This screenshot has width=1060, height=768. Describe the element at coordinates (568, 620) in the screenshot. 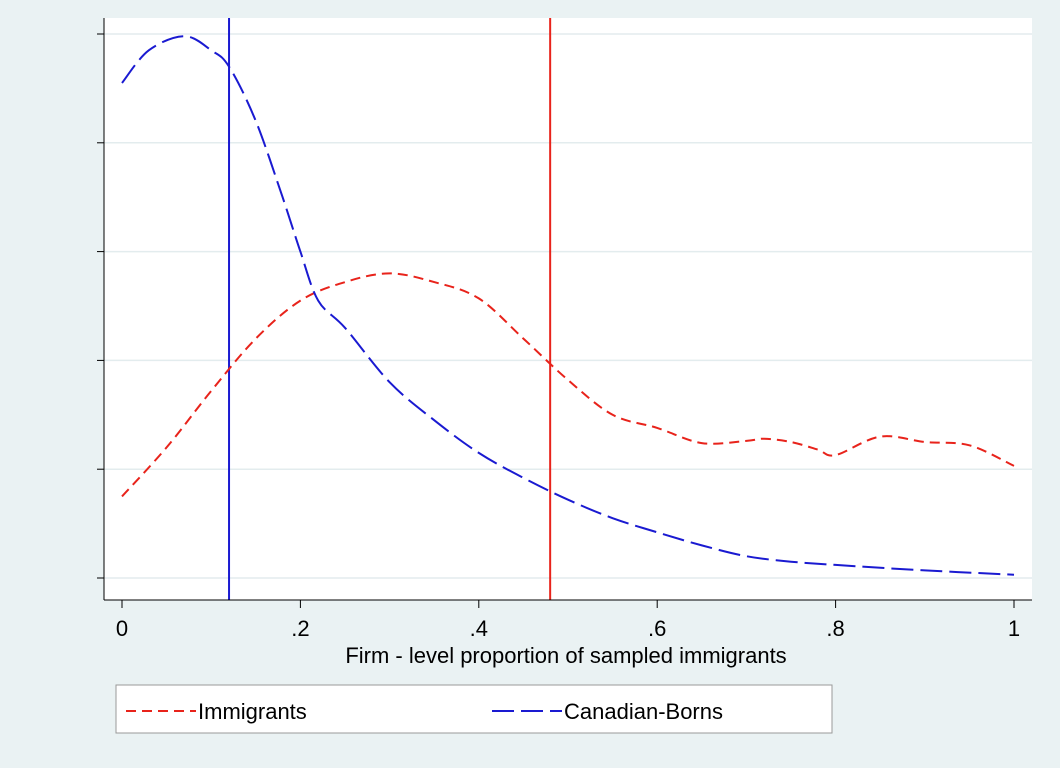

I see `x-ticks: 0 .2 .4 .6 .8 1` at that location.